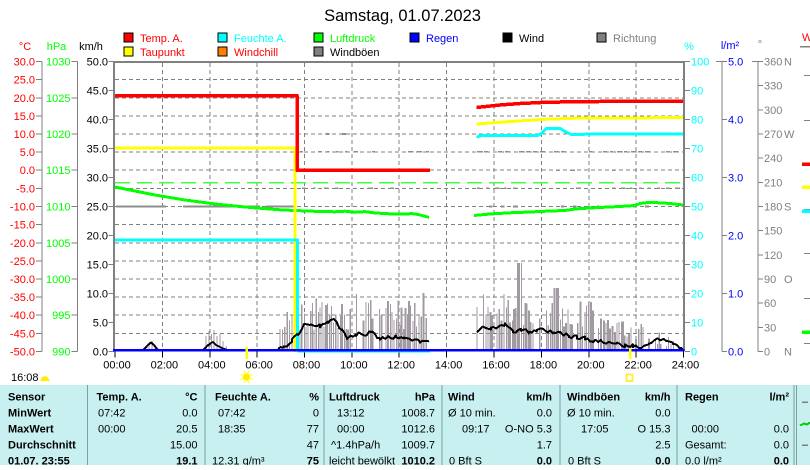  What do you see at coordinates (697, 150) in the screenshot?
I see `svg-text: 70` at bounding box center [697, 150].